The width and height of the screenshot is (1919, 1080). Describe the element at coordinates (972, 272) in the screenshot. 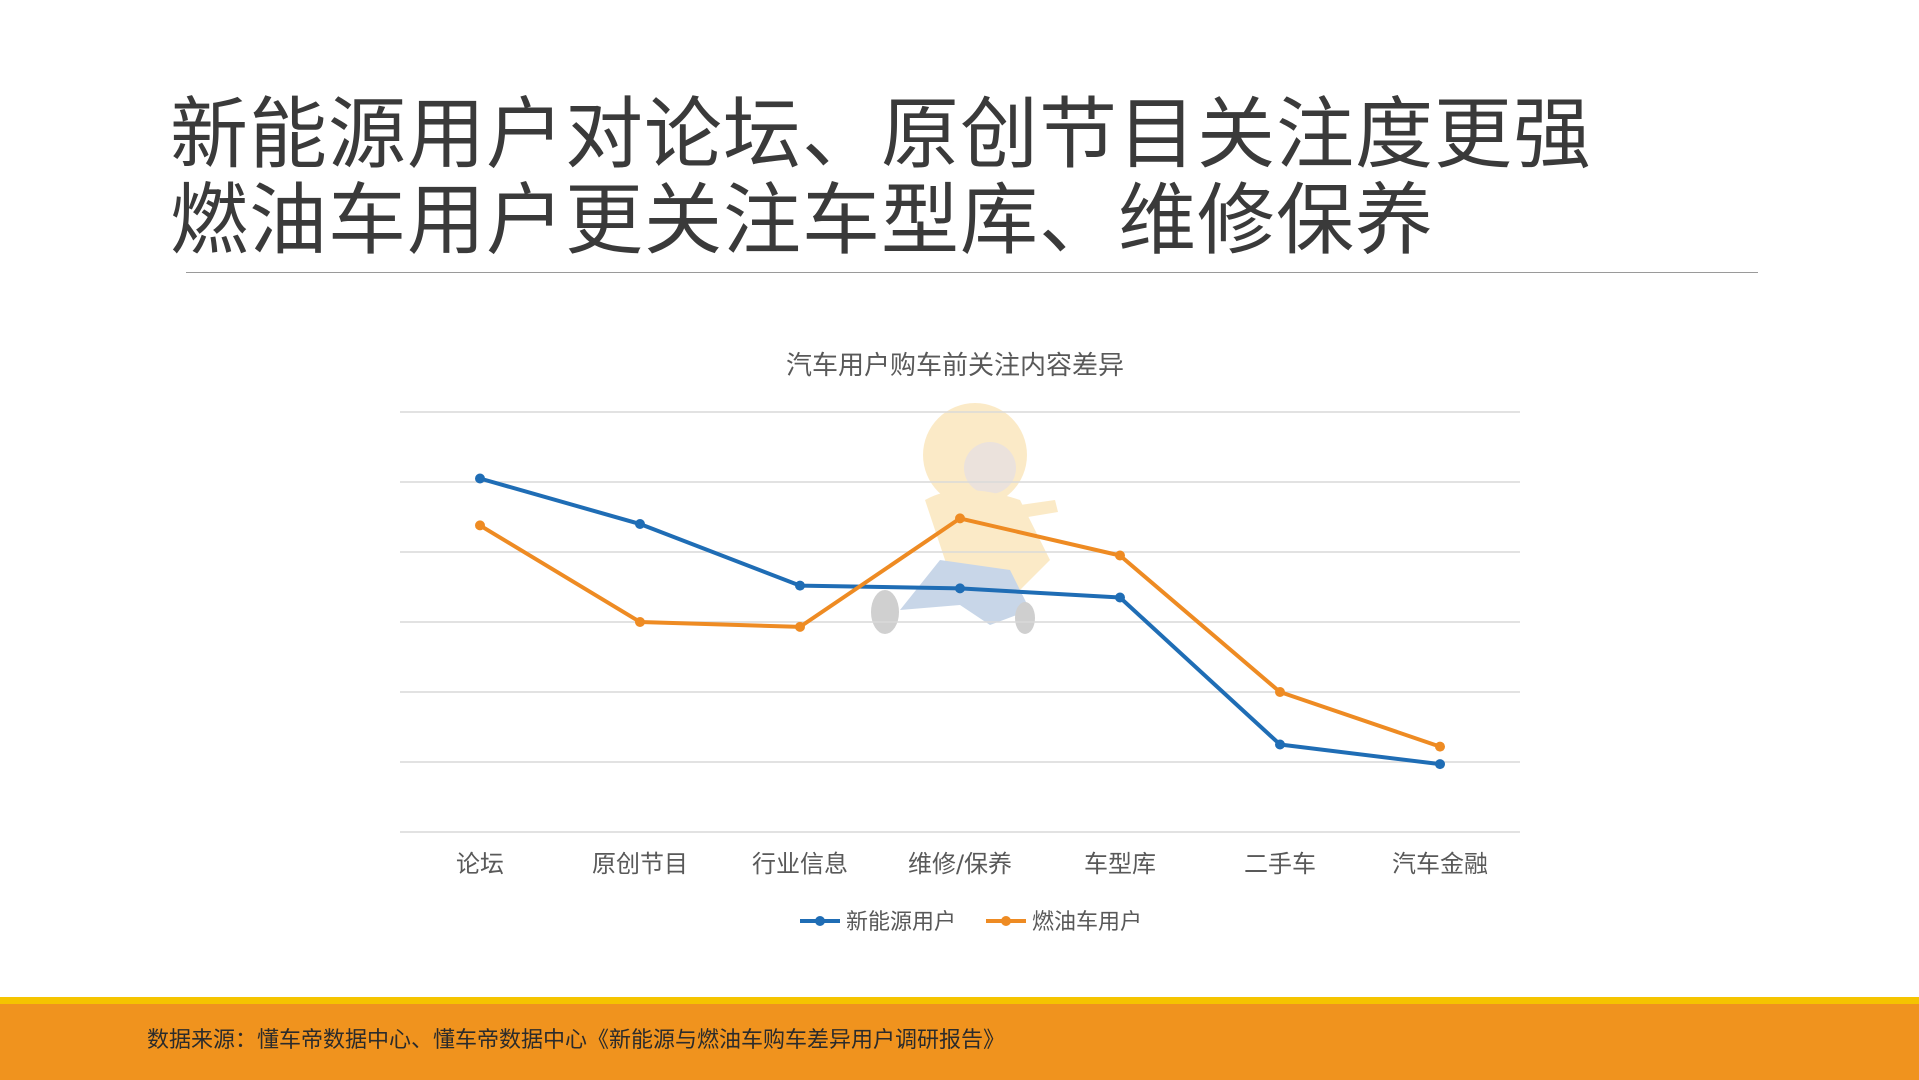

I see `title-divider` at that location.